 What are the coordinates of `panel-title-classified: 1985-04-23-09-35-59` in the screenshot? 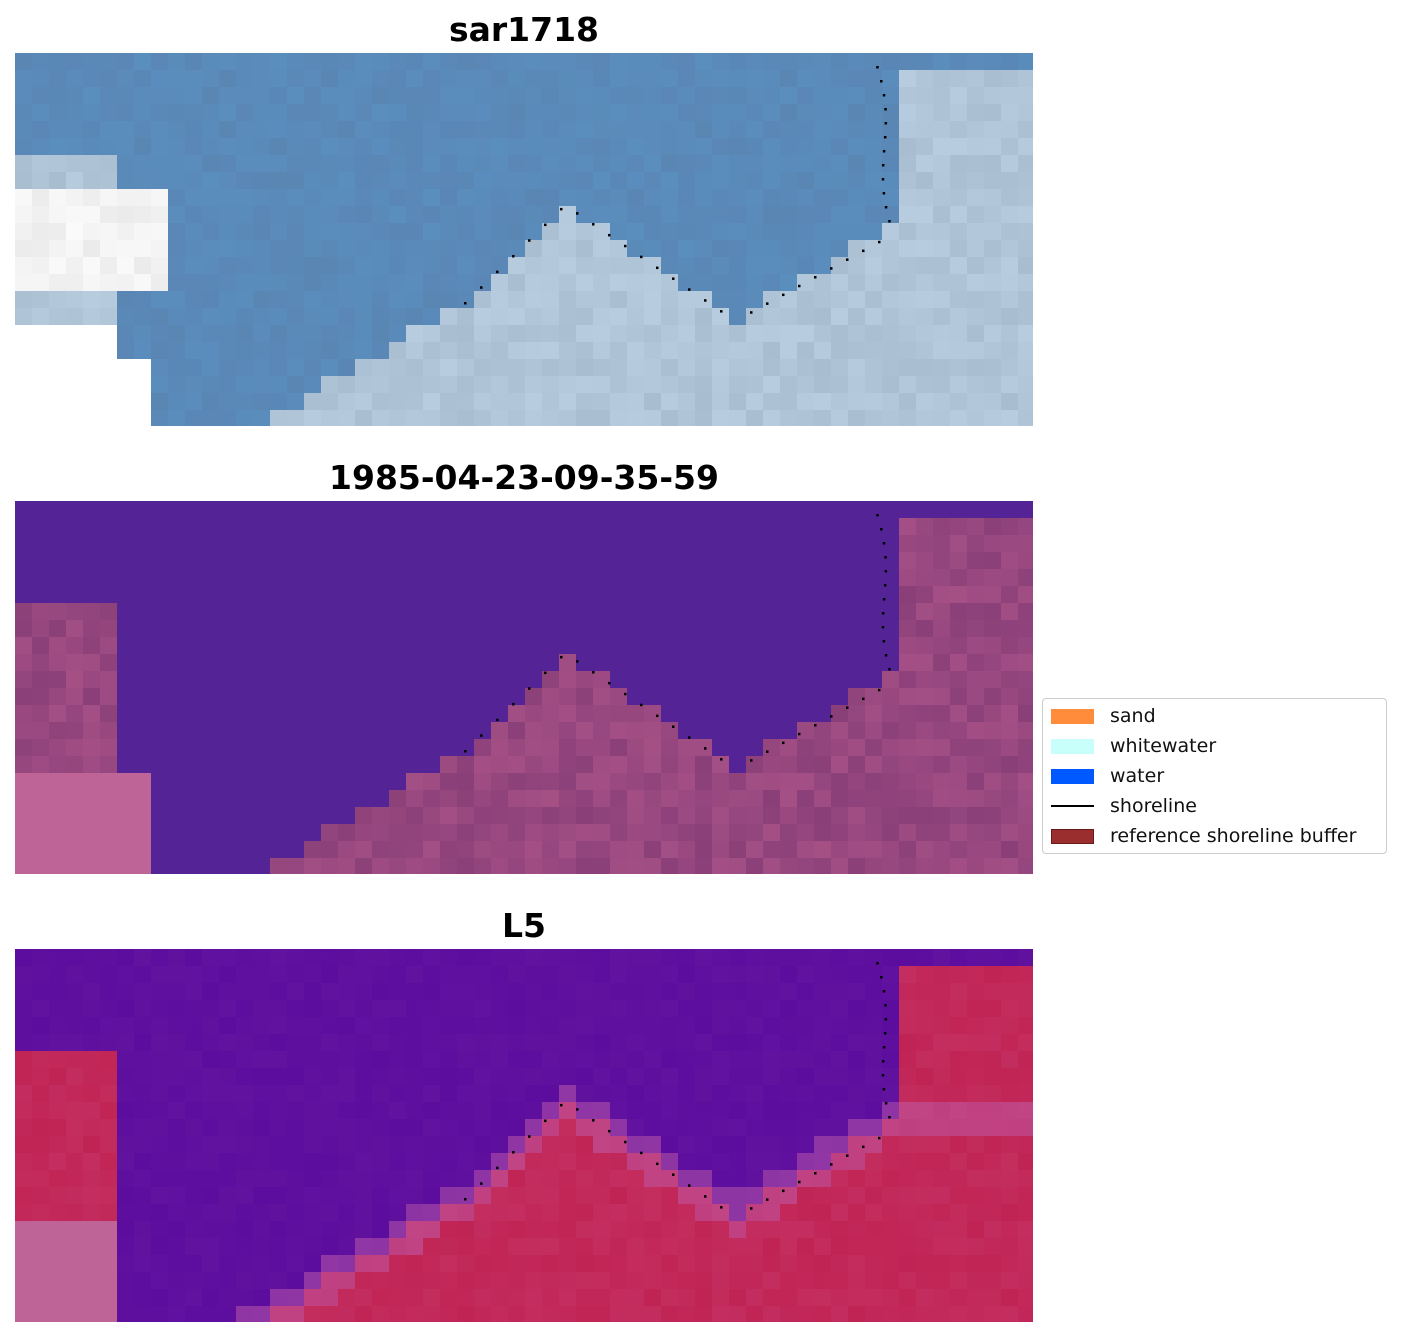 It's located at (524, 477).